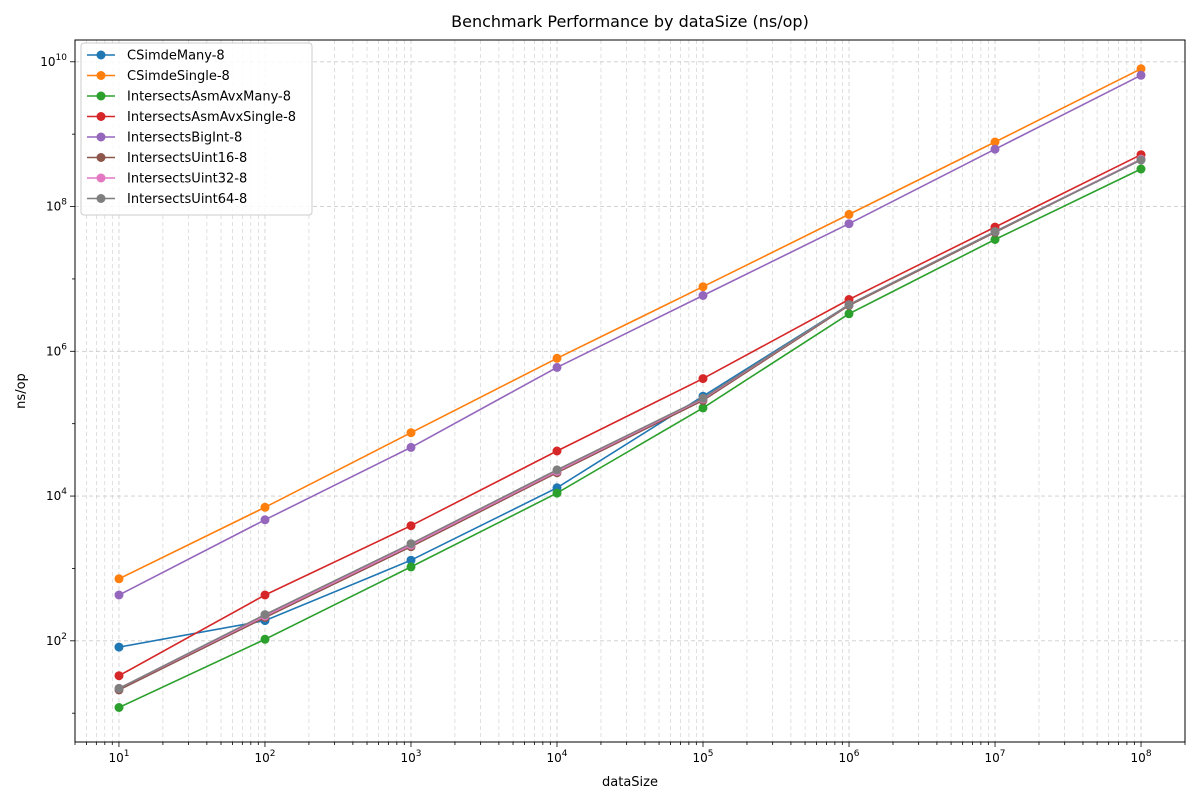 Image resolution: width=1200 pixels, height=800 pixels. What do you see at coordinates (1141, 757) in the screenshot?
I see `x-tick-label: 10⁸` at bounding box center [1141, 757].